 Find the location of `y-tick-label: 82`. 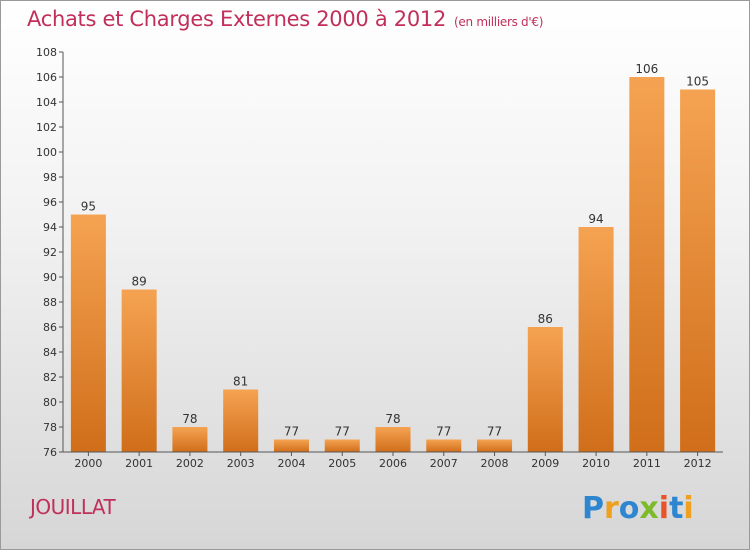

y-tick-label: 82 is located at coordinates (50, 377).